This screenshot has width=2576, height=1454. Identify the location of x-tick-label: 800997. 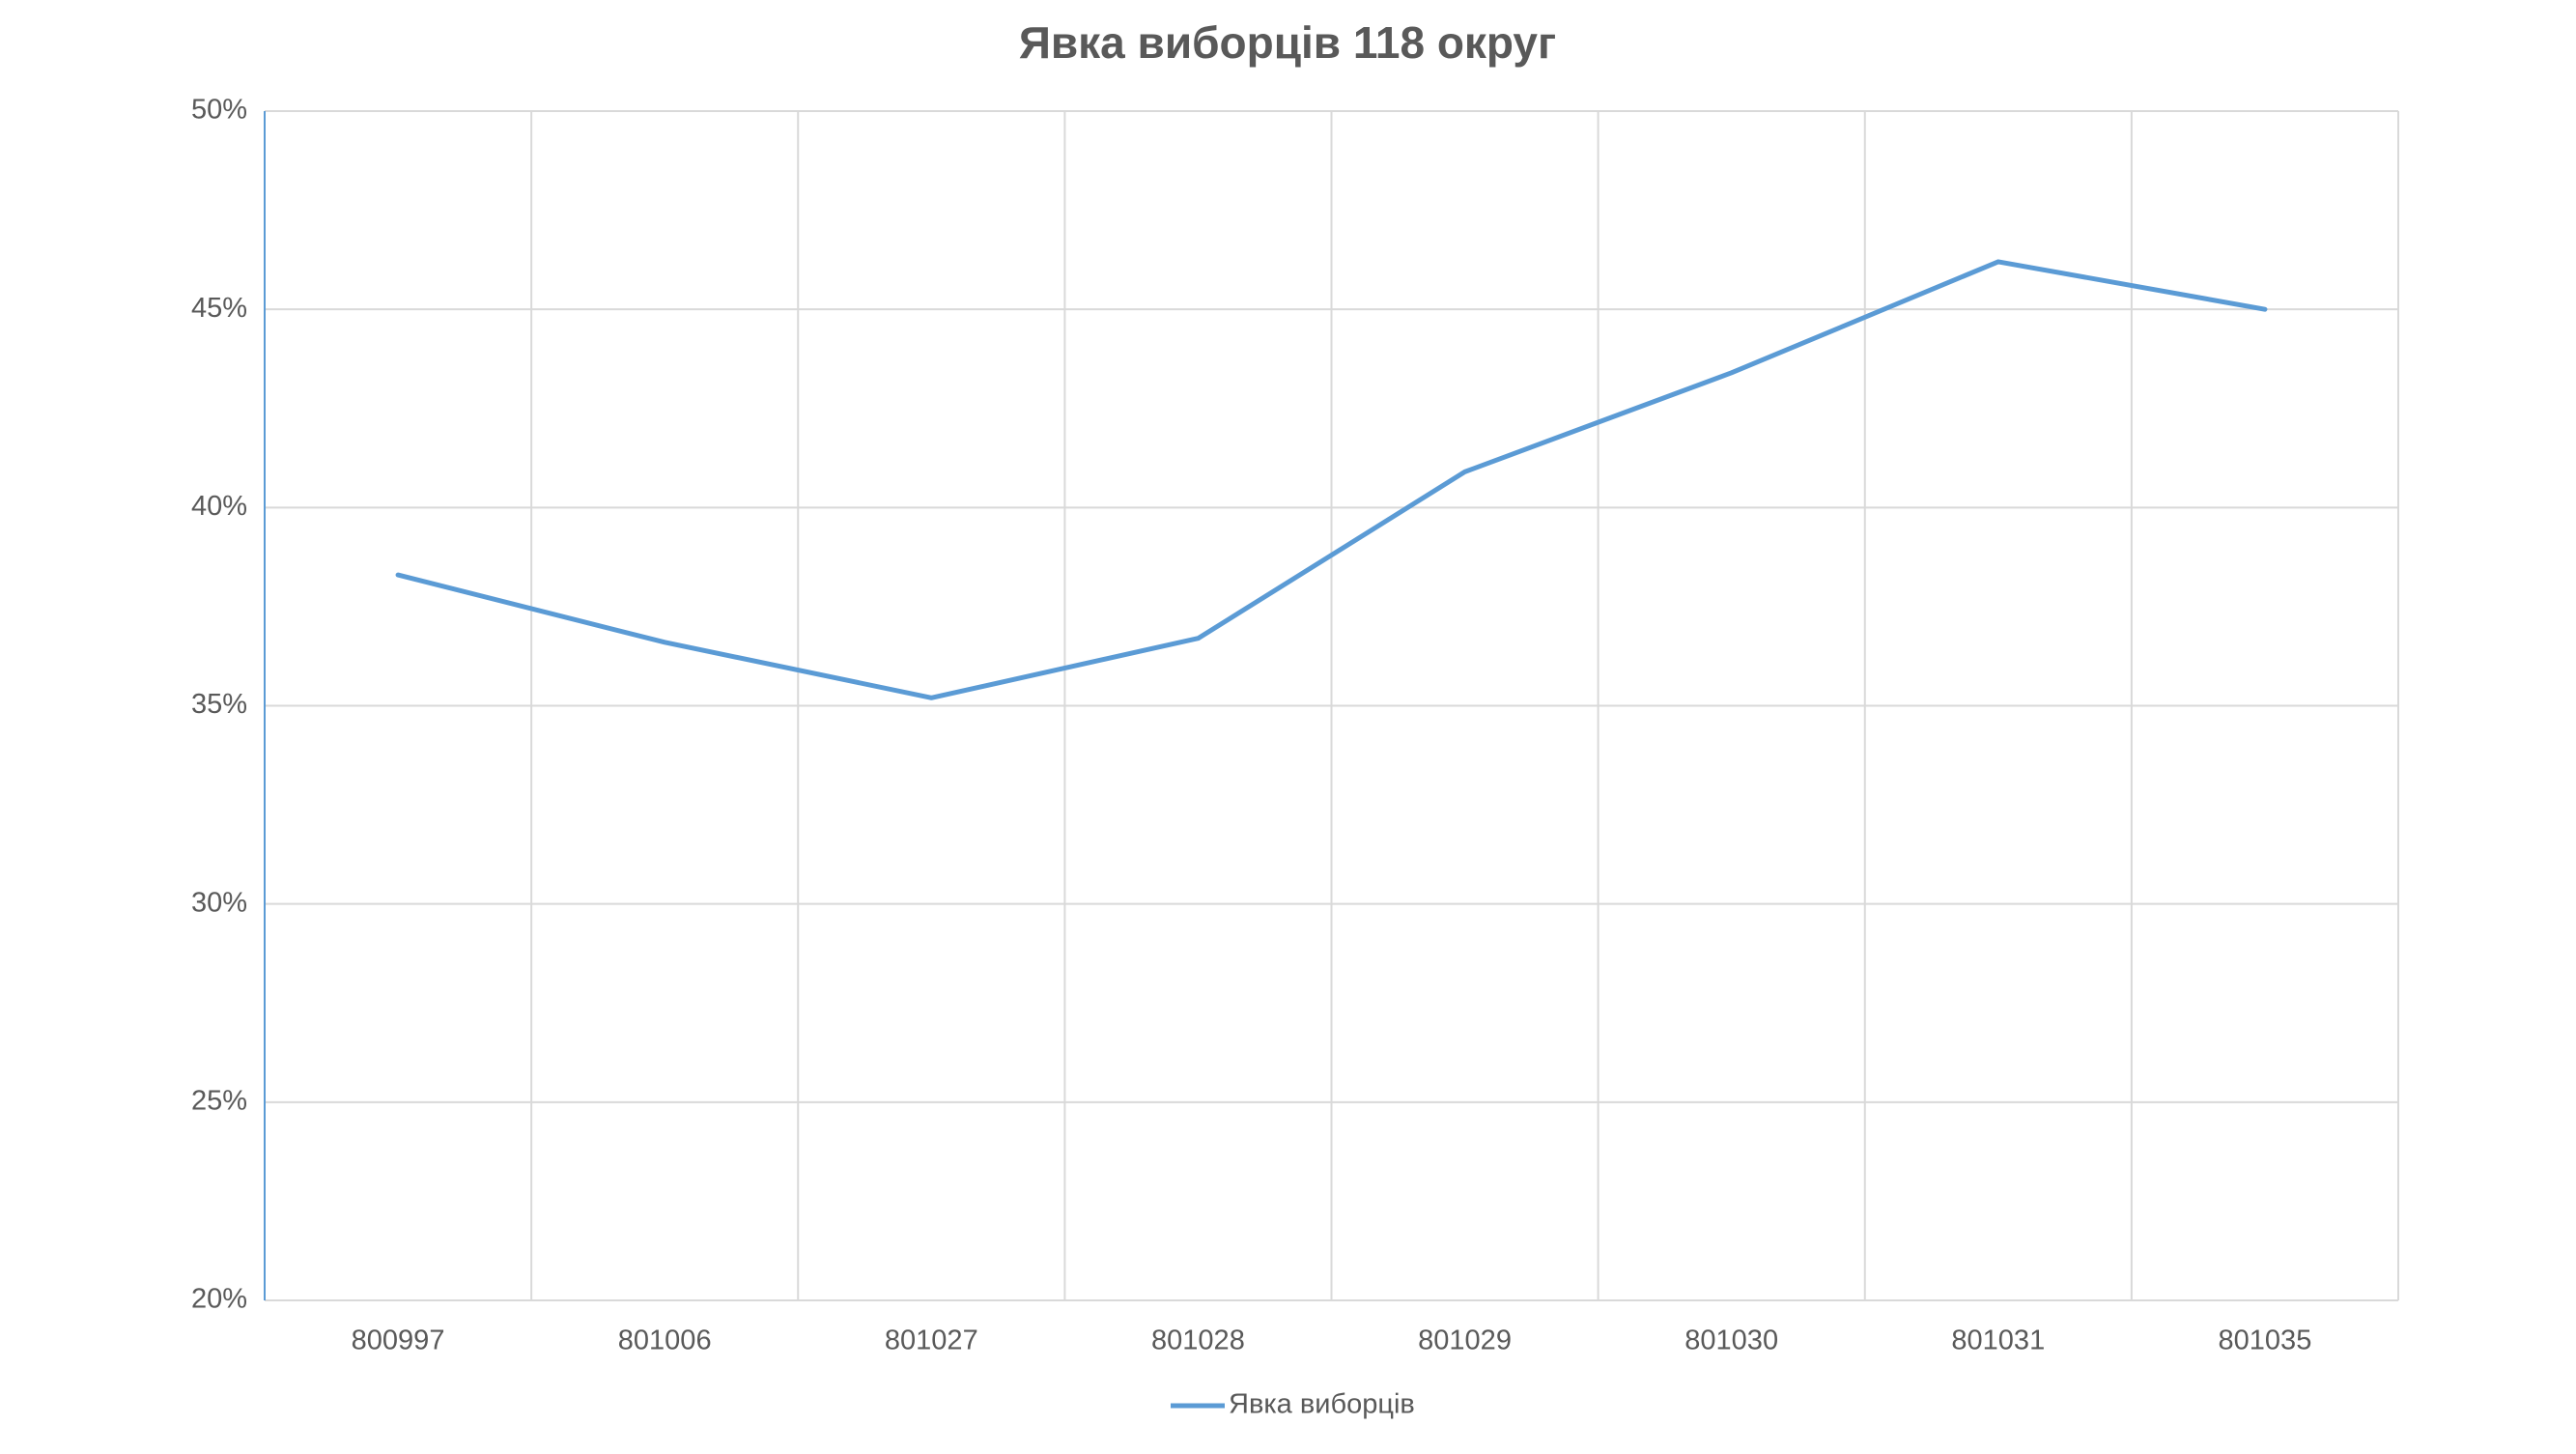
(398, 1341).